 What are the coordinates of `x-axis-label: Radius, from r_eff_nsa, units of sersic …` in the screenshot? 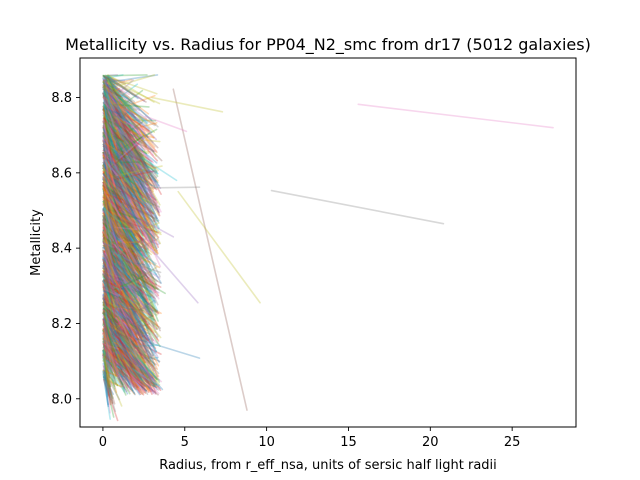 It's located at (328, 465).